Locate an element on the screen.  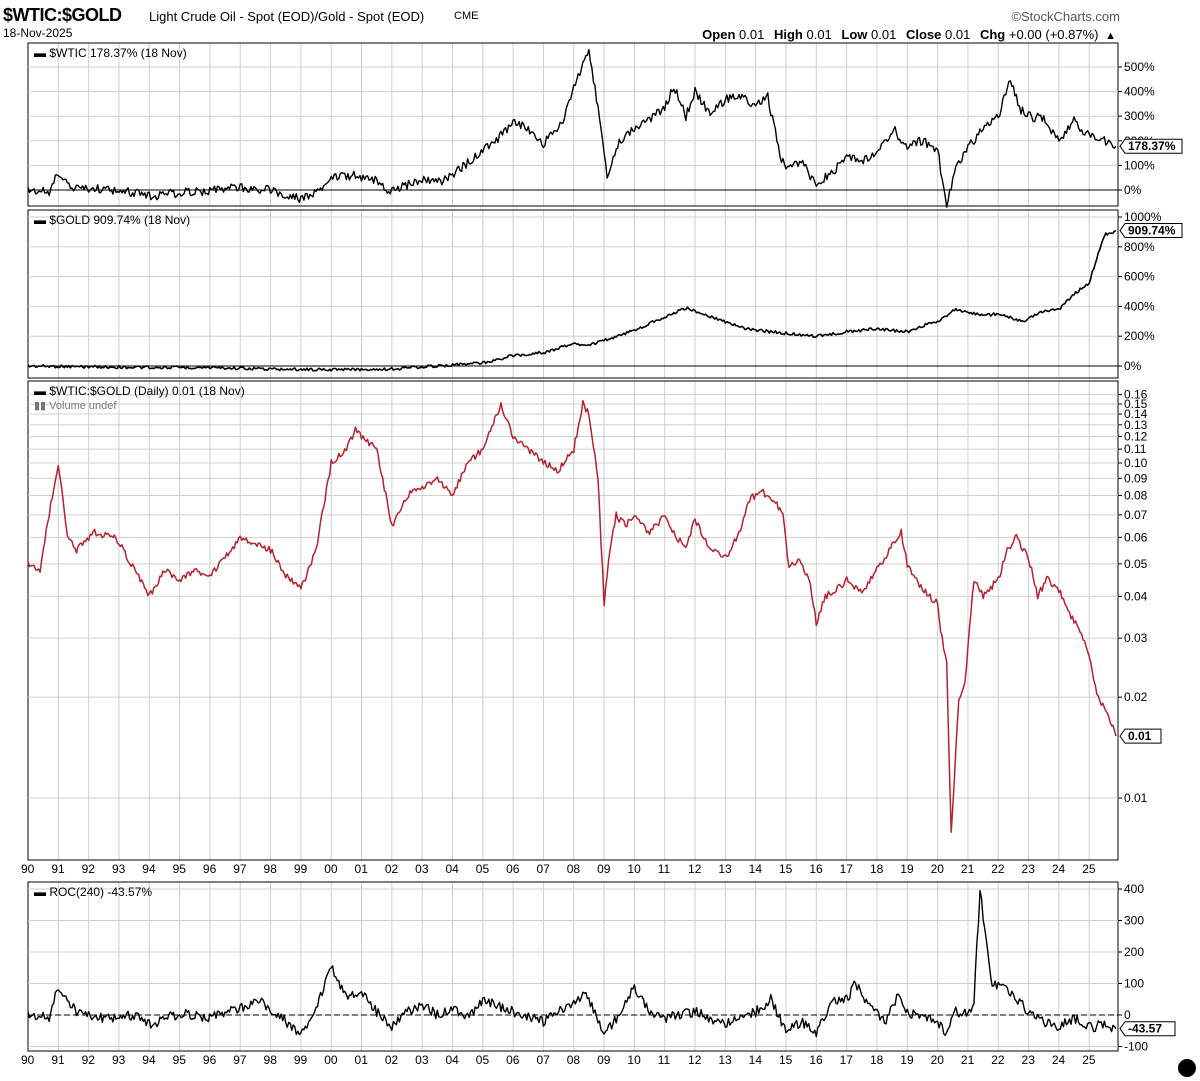
year-label-top: 97 is located at coordinates (240, 869).